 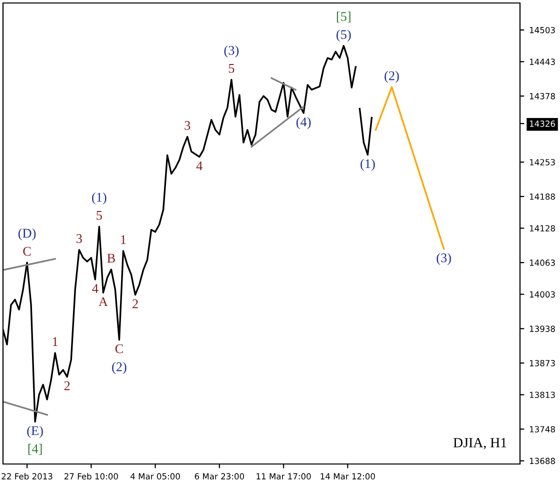 I want to click on x-tick-label: 22 Feb 2013, so click(x=27, y=476).